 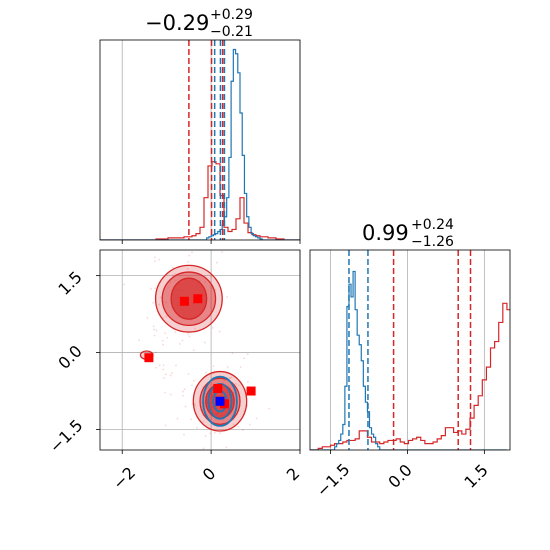 I want to click on scatter-y-tick-label: −1.5, so click(x=66, y=436).